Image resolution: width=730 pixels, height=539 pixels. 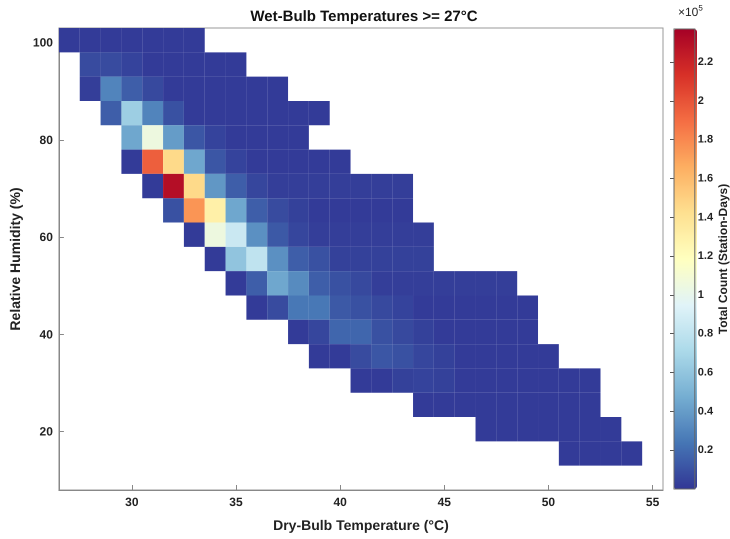 What do you see at coordinates (43, 43) in the screenshot?
I see `y-tick-label: 100` at bounding box center [43, 43].